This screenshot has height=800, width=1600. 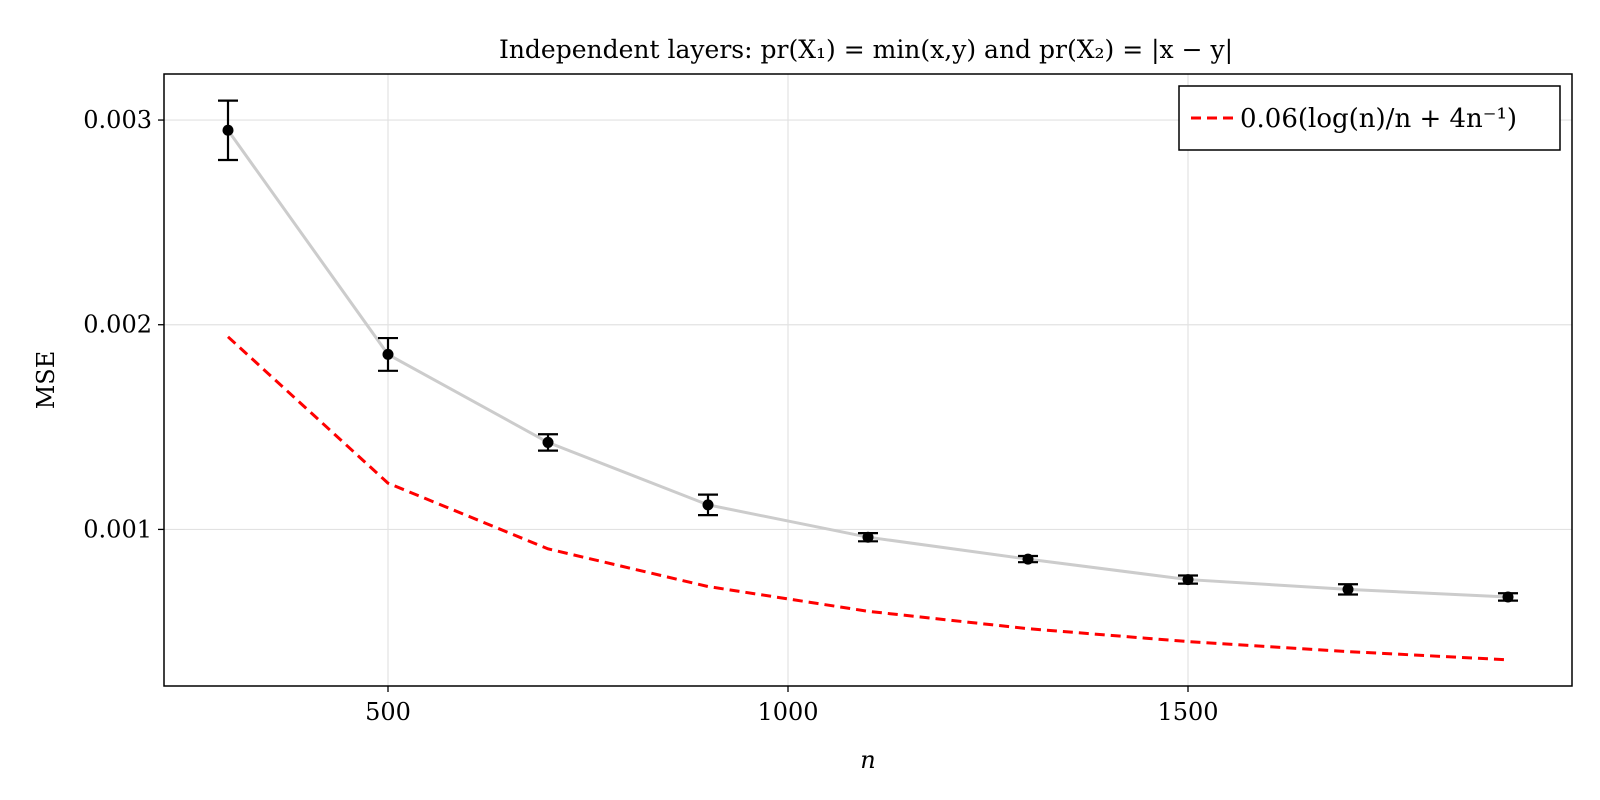 I want to click on legend-label-reference: 0.06(log(n)/n + 4n⁻¹), so click(x=1378, y=119).